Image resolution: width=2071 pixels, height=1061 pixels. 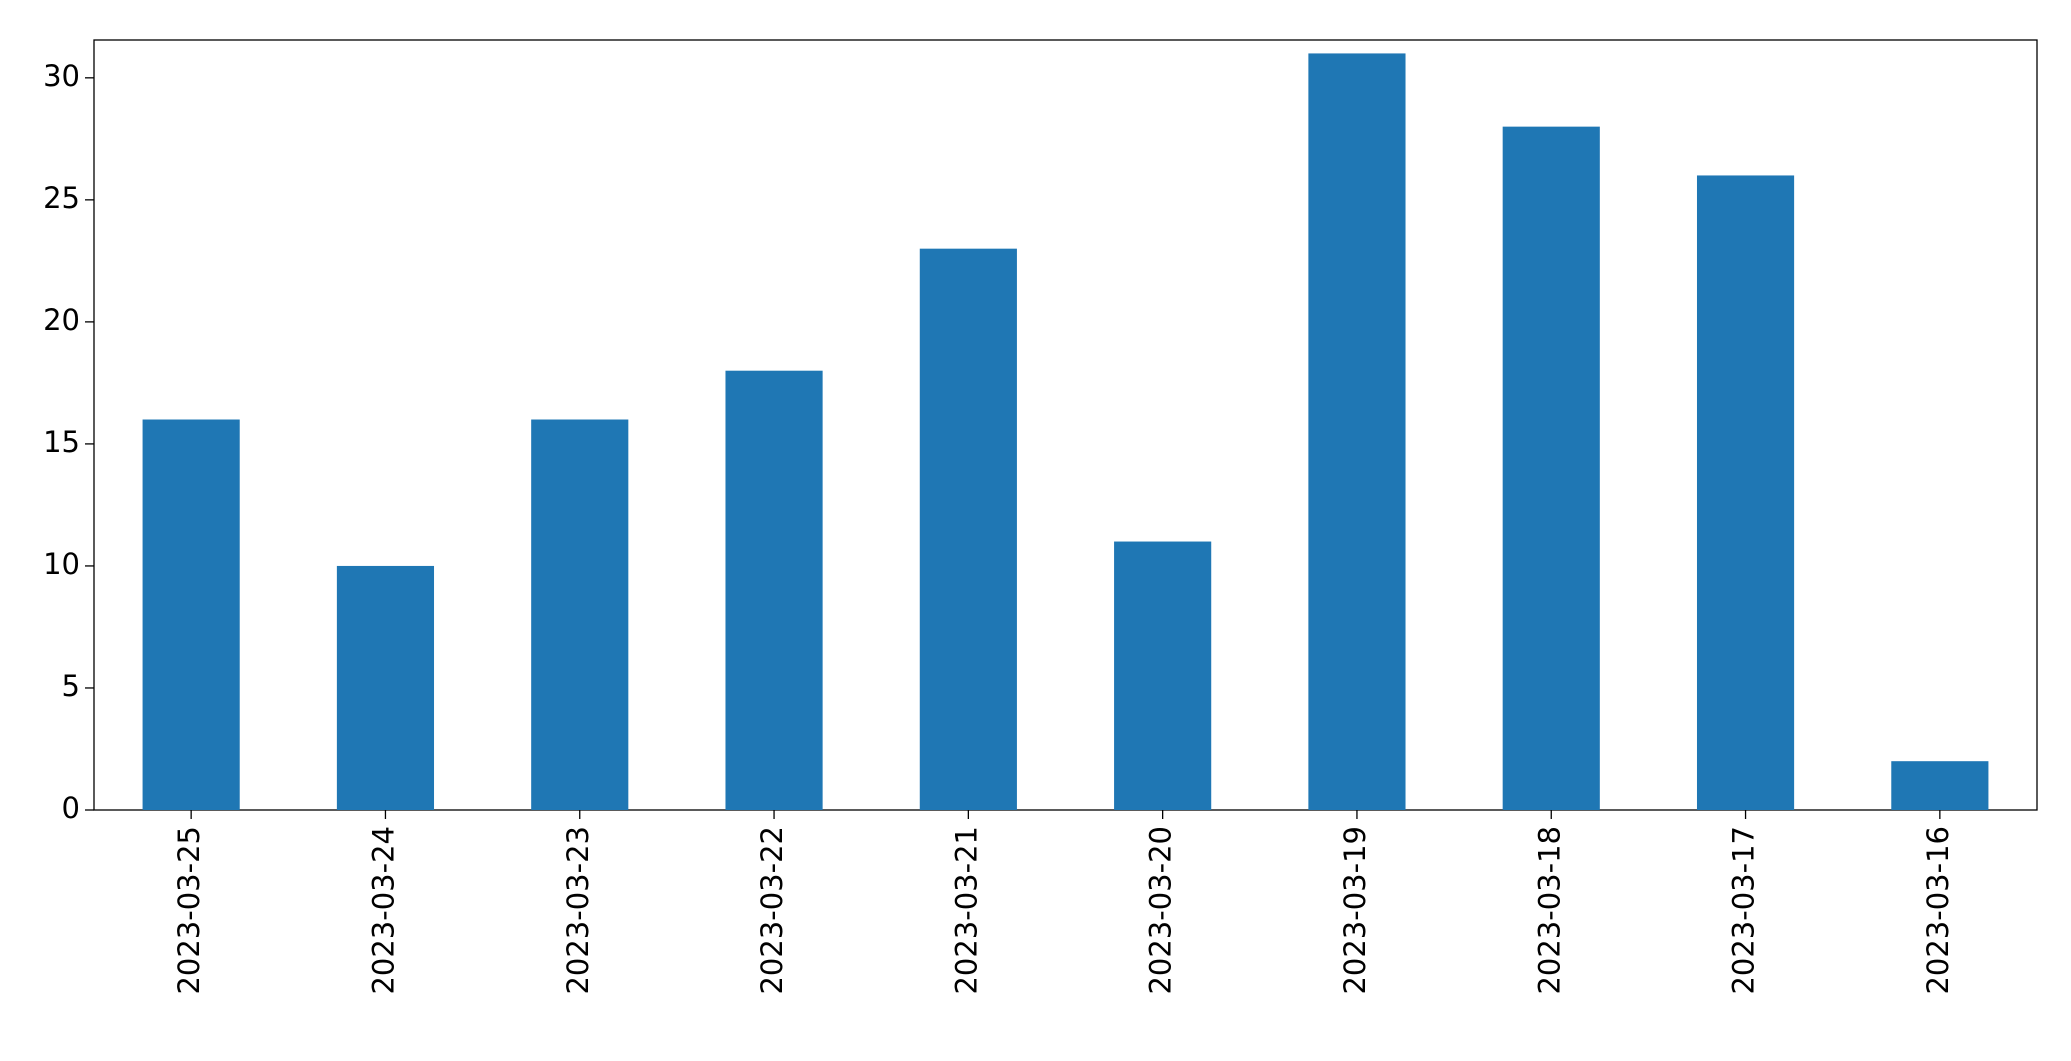 I want to click on y-tick-label: 5, so click(x=71, y=686).